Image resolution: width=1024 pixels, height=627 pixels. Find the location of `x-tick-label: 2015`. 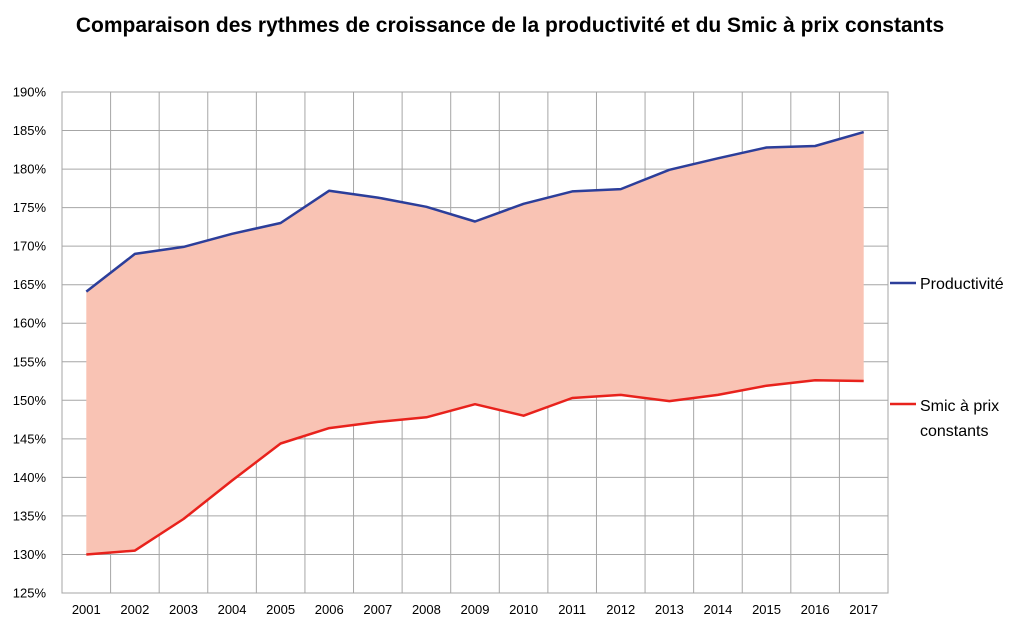

x-tick-label: 2015 is located at coordinates (766, 609).